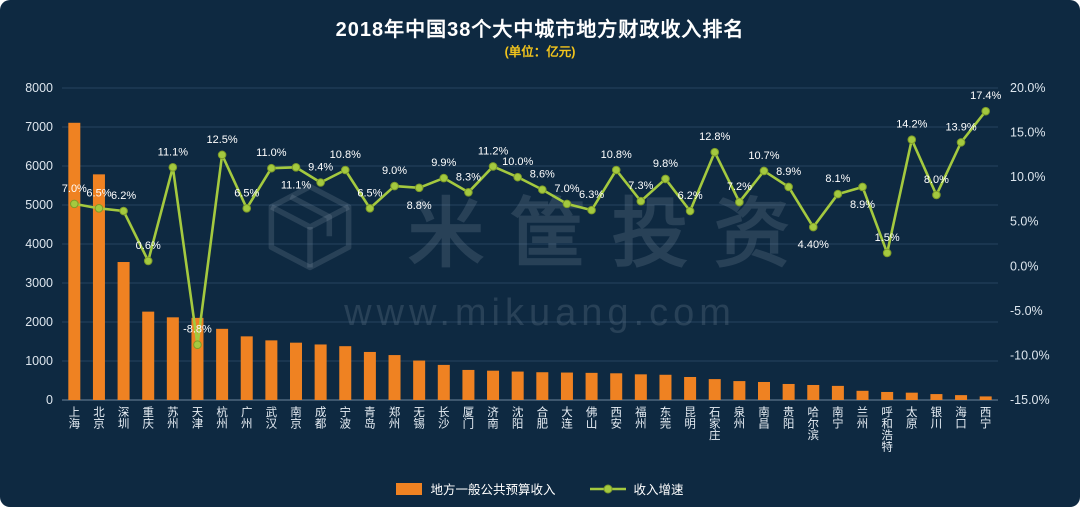 Image resolution: width=1080 pixels, height=513 pixels. What do you see at coordinates (75, 418) in the screenshot?
I see `city-label: 上海` at bounding box center [75, 418].